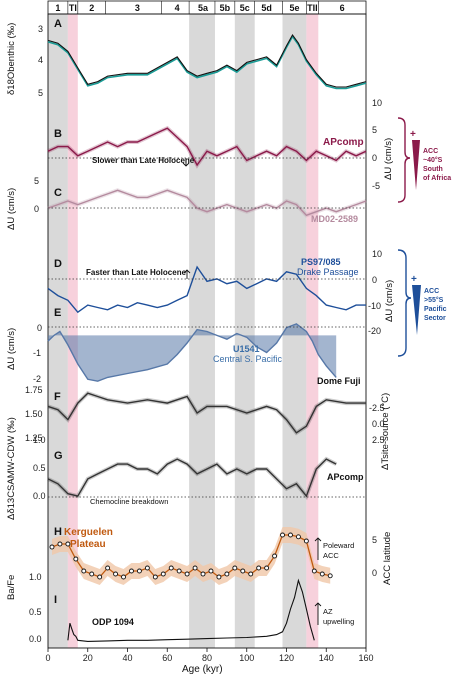  Describe the element at coordinates (47, 658) in the screenshot. I see `x-tick-label-0: 0` at that location.